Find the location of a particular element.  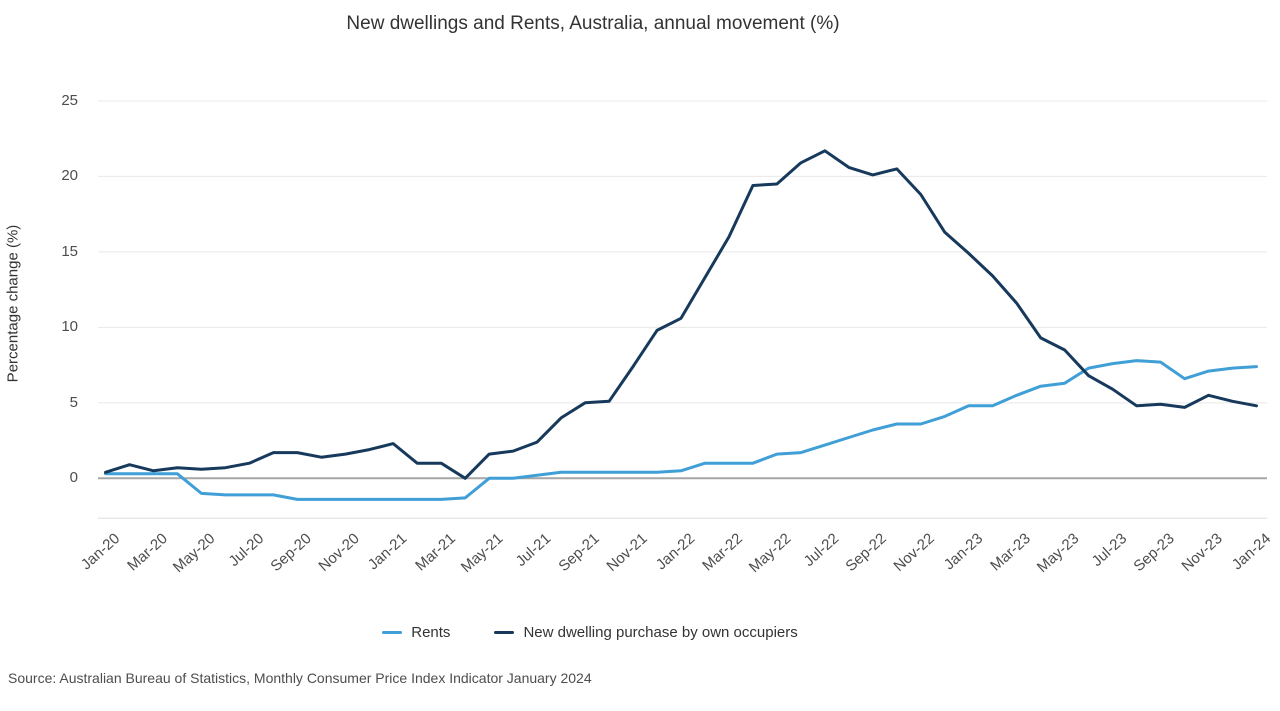

legend-item-rents: Rents is located at coordinates (416, 632).